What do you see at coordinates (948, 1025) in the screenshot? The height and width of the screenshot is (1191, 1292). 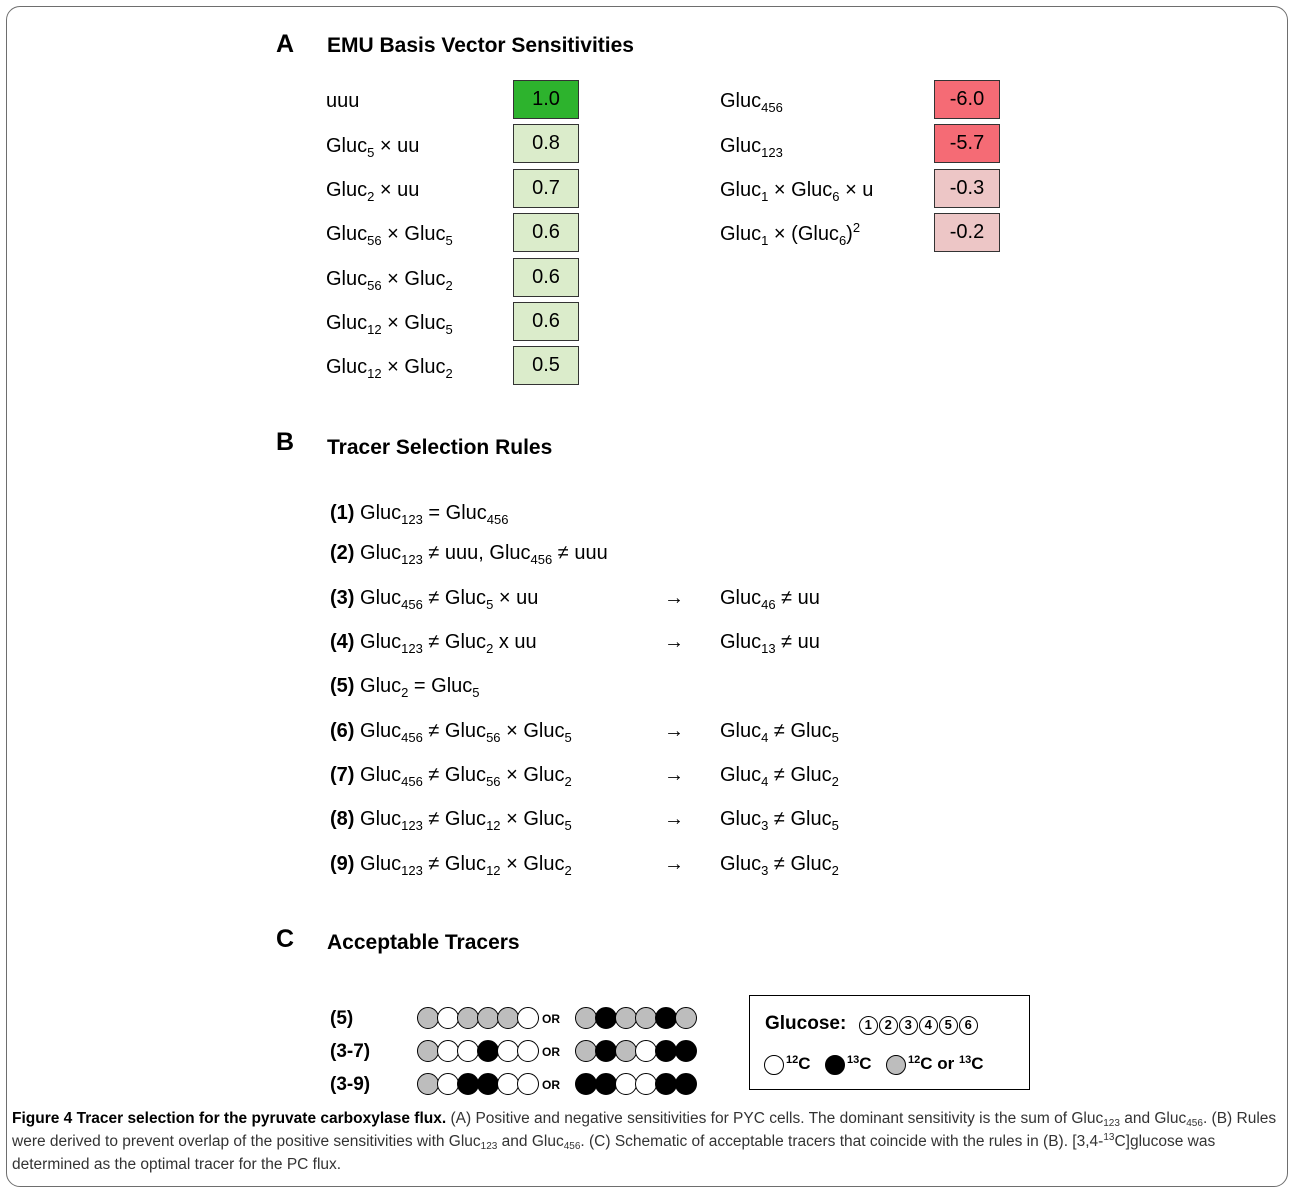 I see `carbon-number-icon: 5` at bounding box center [948, 1025].